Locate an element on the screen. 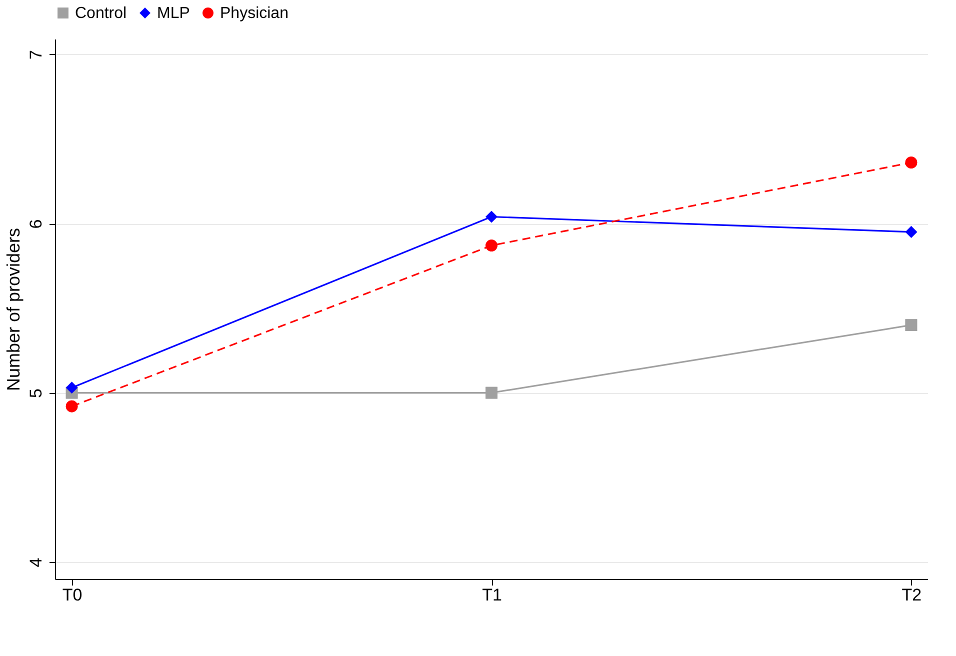  y-axis-title: Number of providers is located at coordinates (14, 310).